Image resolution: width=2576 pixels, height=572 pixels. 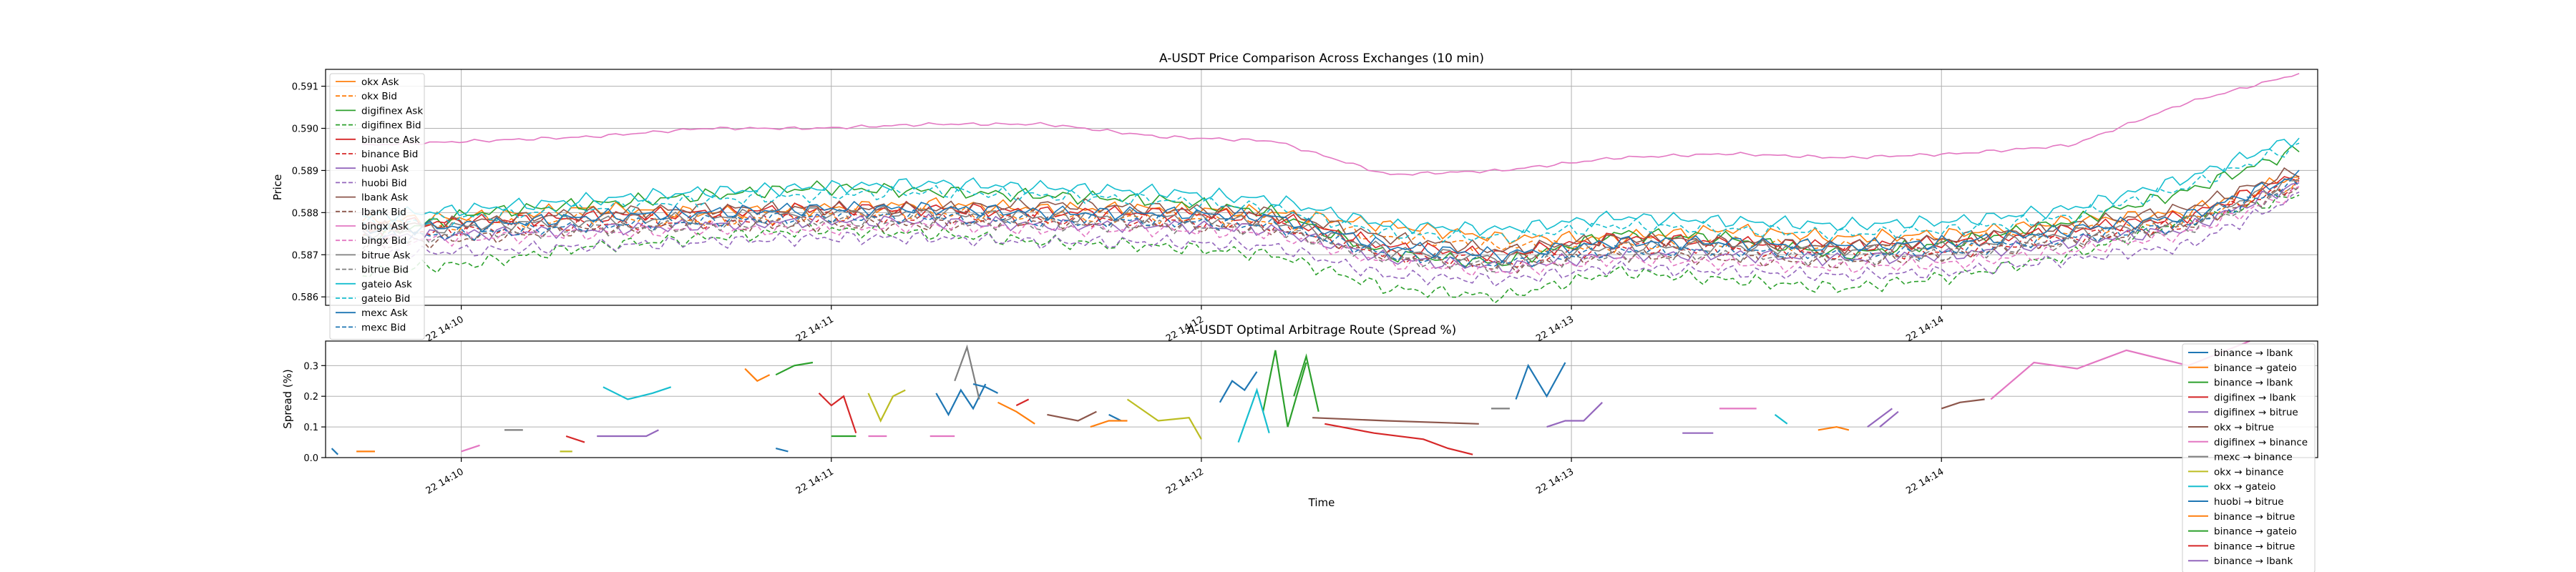 What do you see at coordinates (310, 366) in the screenshot?
I see `y-tick-label: 0.3` at bounding box center [310, 366].